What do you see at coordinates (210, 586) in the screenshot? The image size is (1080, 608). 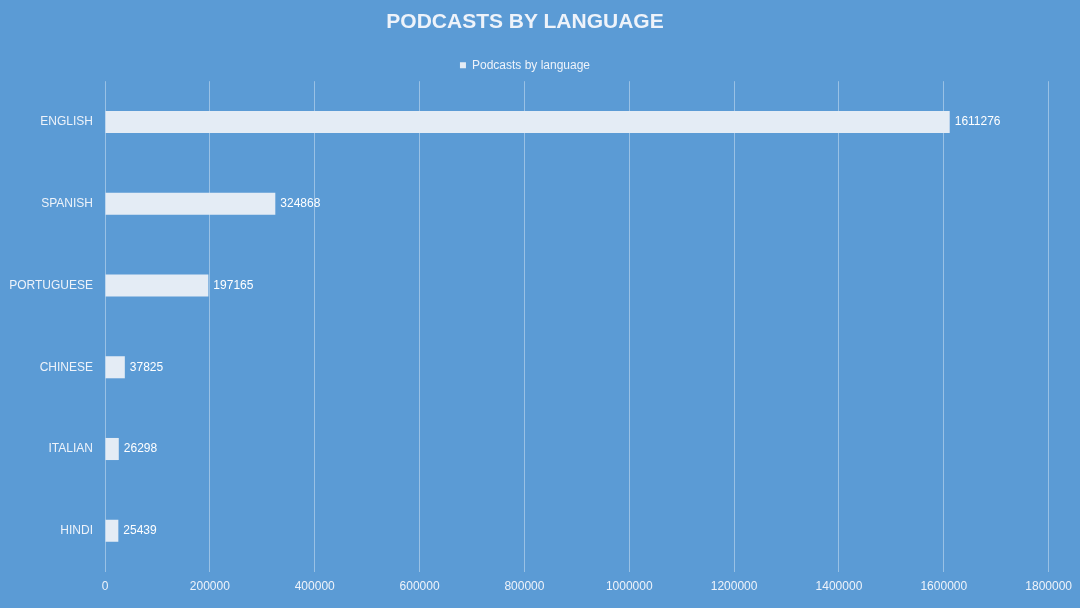 I see `x-tick-label: 200000` at bounding box center [210, 586].